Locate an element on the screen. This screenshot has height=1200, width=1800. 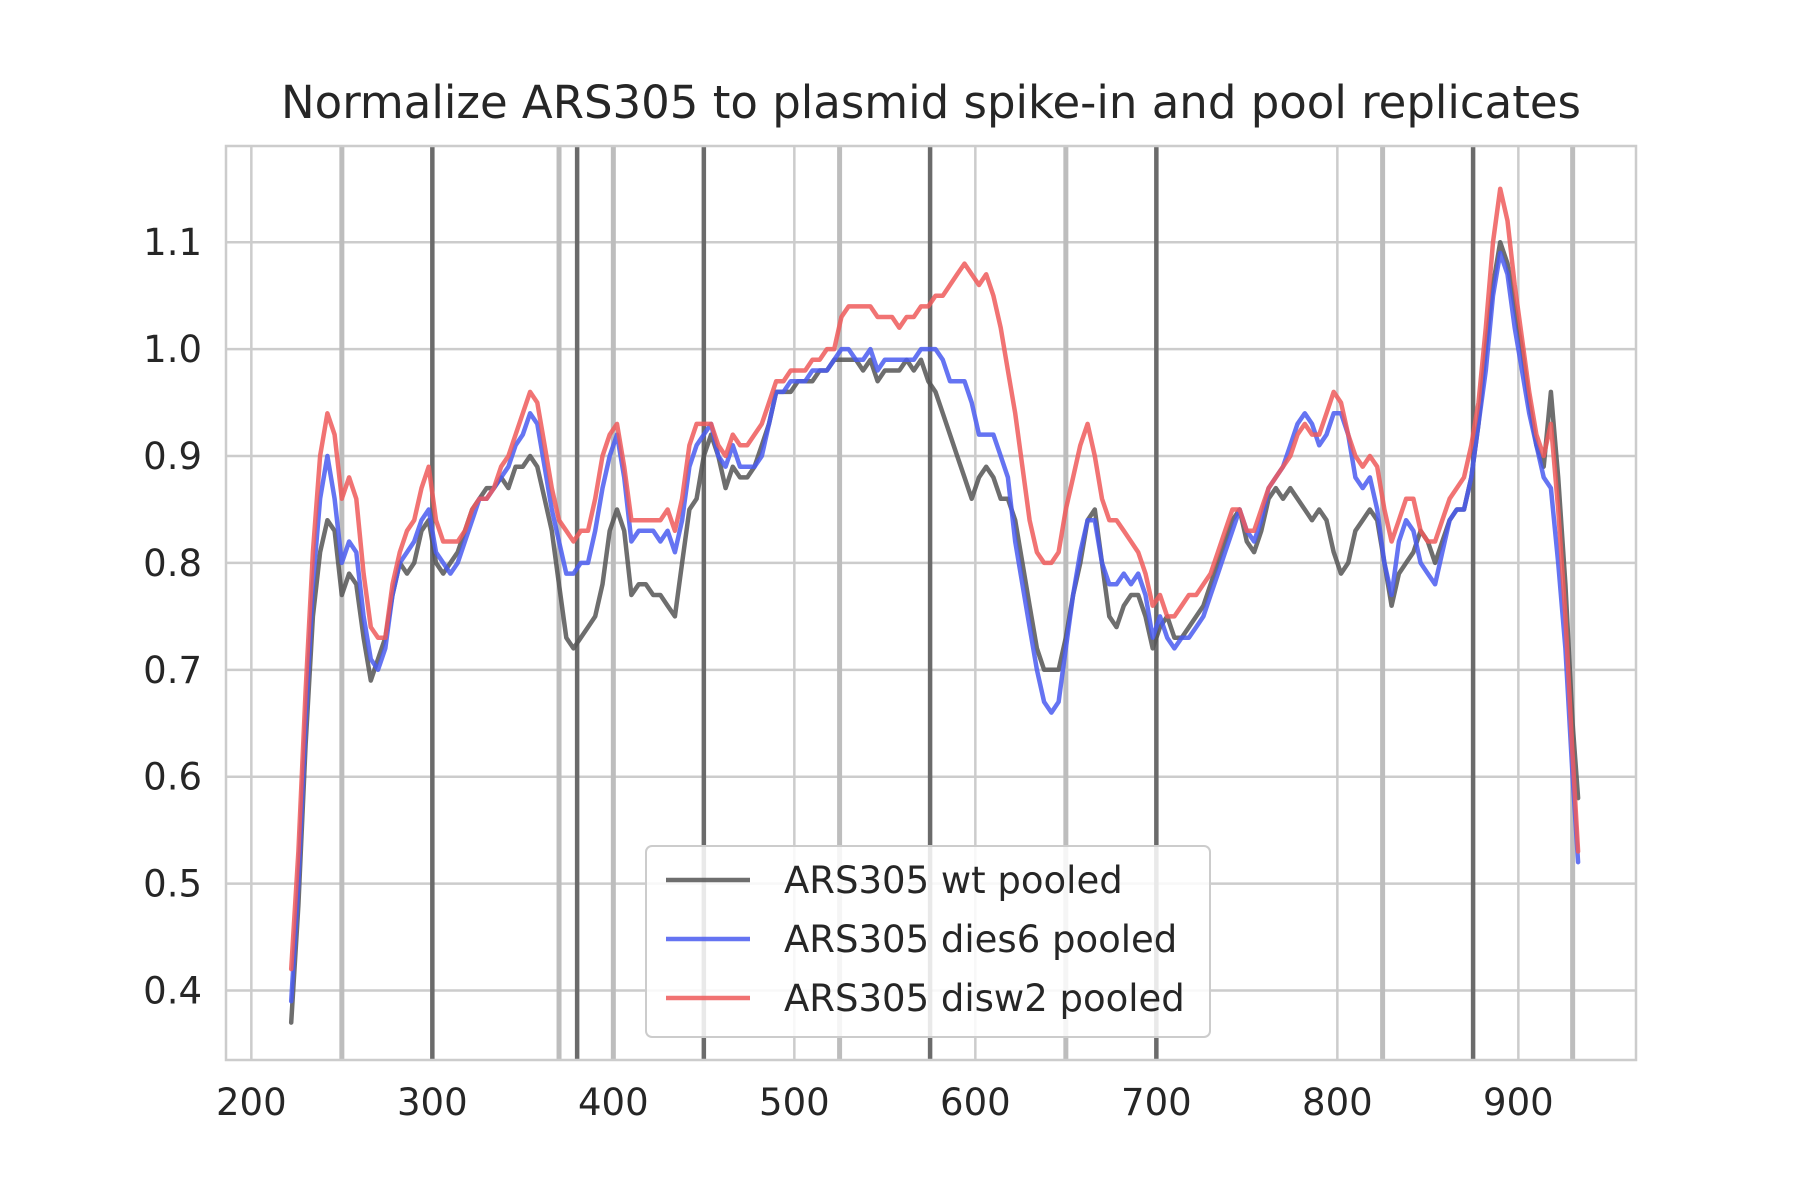
y-tick-label: 0.4 is located at coordinates (172, 991).